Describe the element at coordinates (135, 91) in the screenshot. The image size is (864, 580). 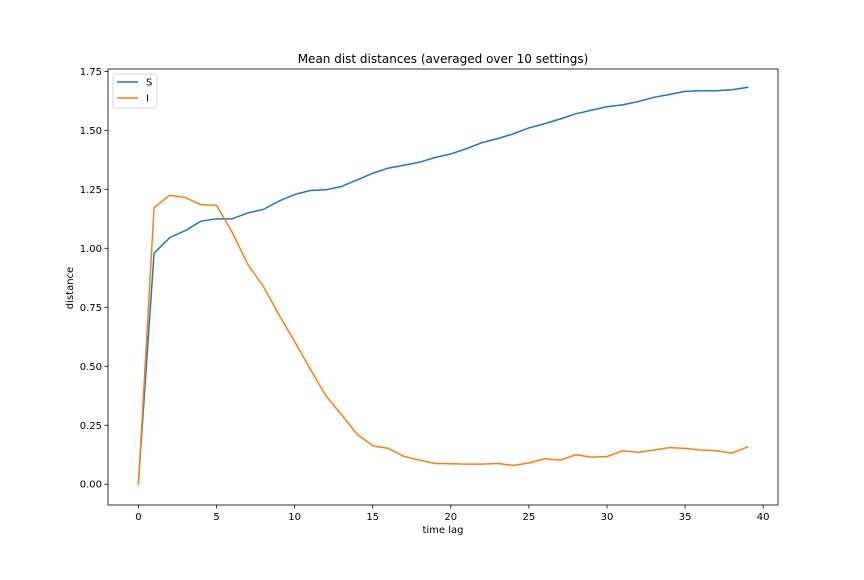
I see `legend: SI` at that location.